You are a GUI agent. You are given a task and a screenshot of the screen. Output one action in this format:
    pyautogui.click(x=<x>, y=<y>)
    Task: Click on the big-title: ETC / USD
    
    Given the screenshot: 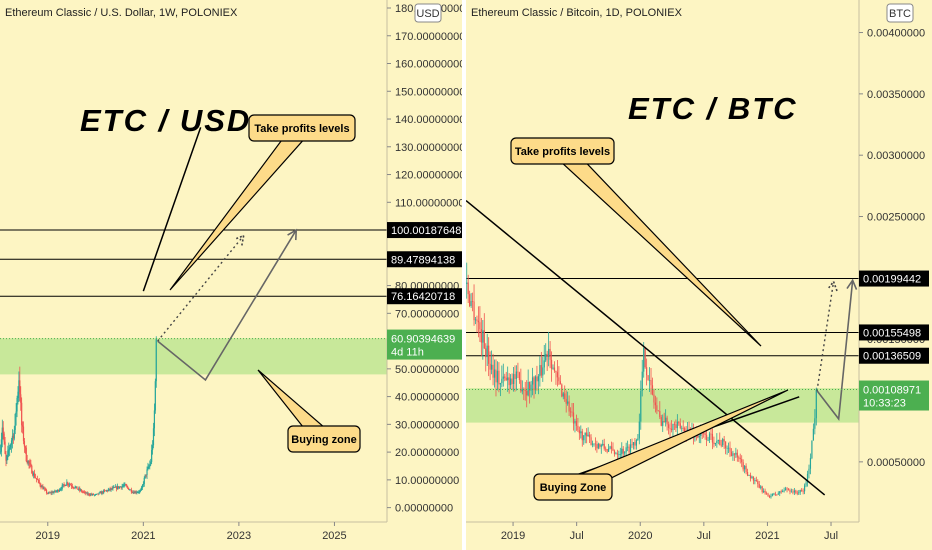 What is the action you would take?
    pyautogui.click(x=165, y=120)
    